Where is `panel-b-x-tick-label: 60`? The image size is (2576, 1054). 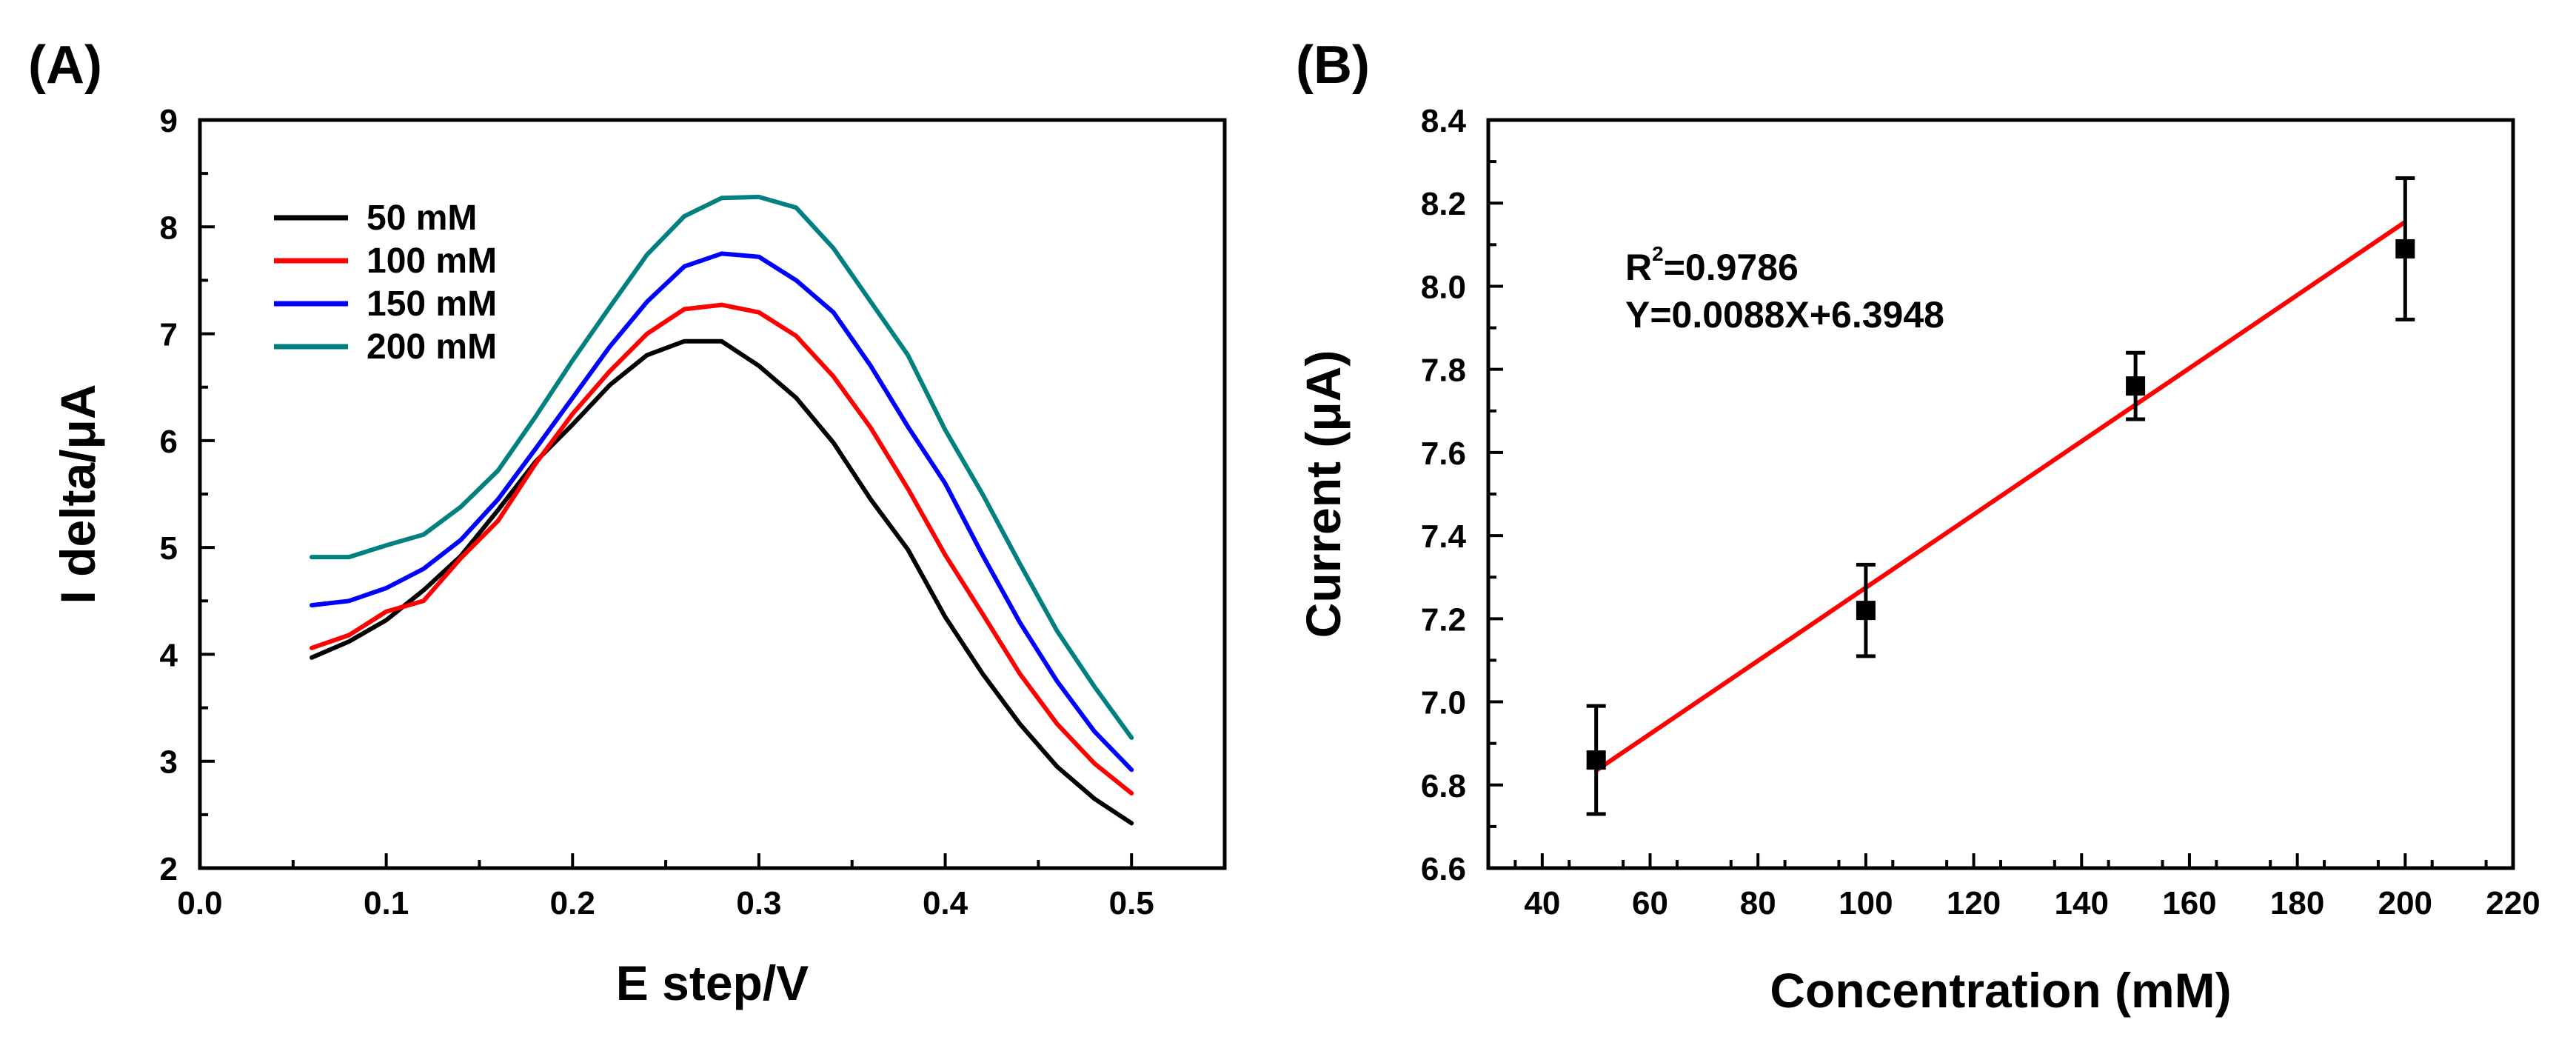
panel-b-x-tick-label: 60 is located at coordinates (1650, 903).